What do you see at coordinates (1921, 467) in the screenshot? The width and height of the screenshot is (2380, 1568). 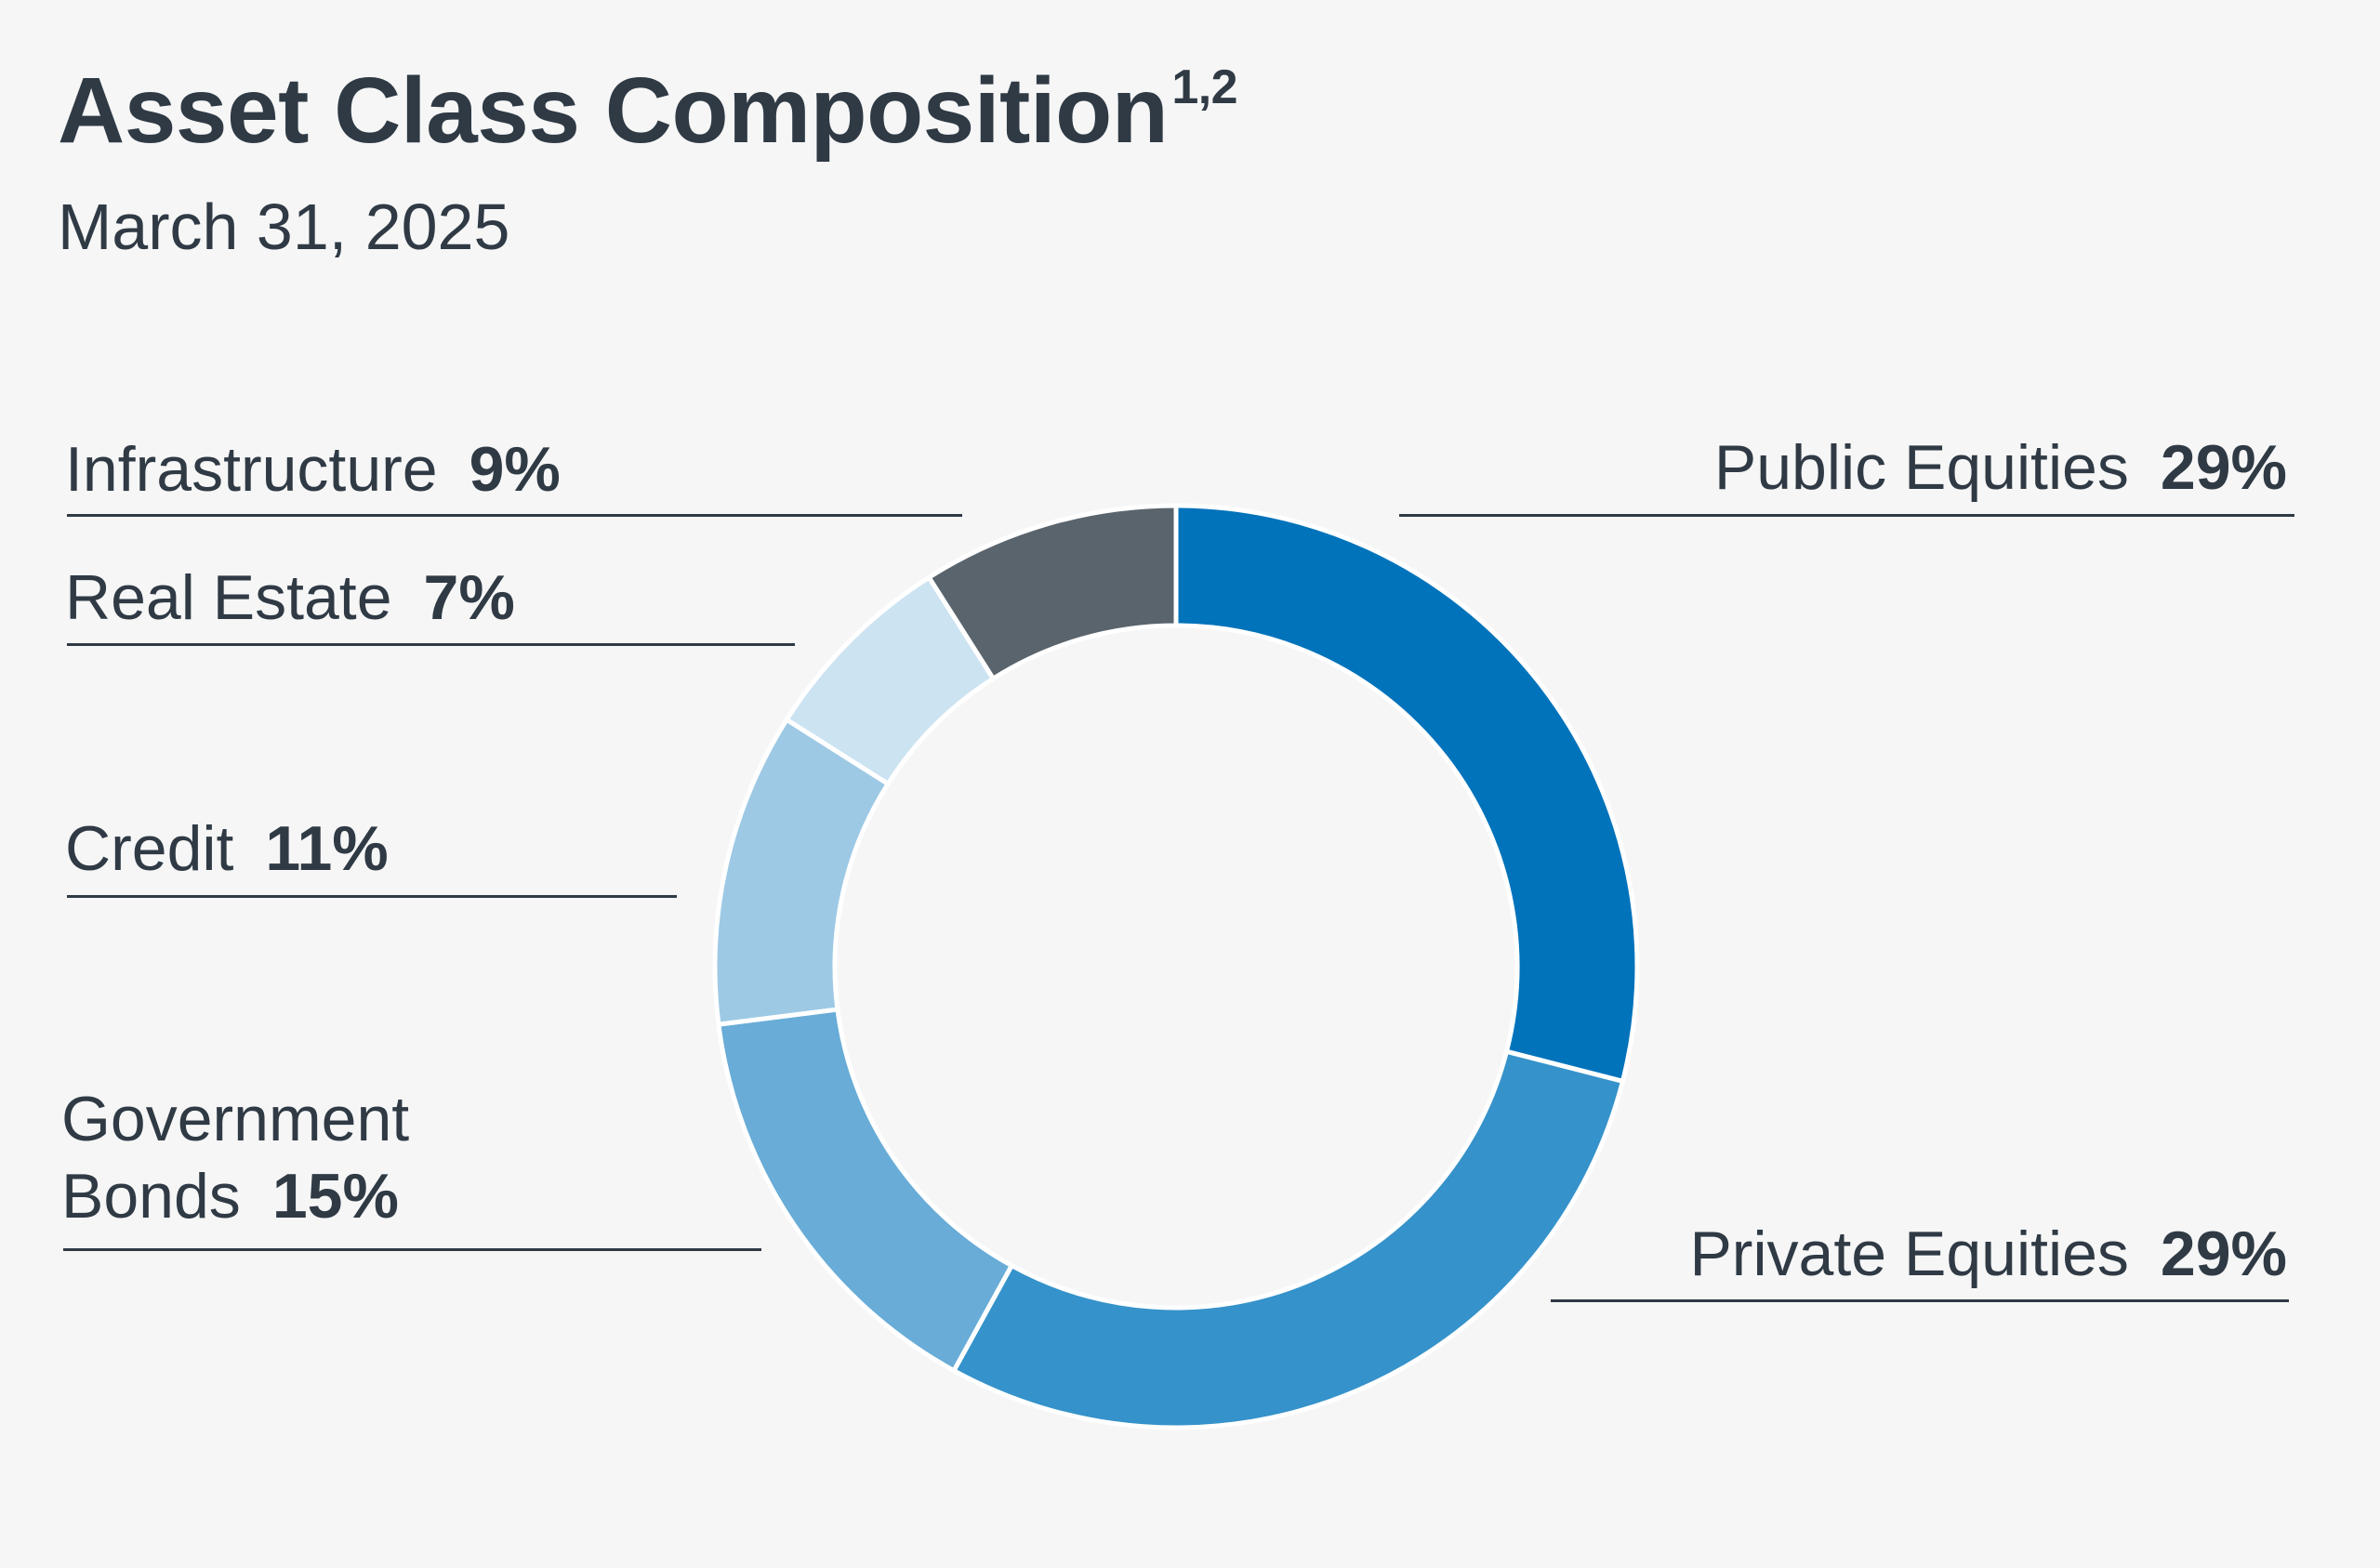 I see `label-name: Public Equities` at bounding box center [1921, 467].